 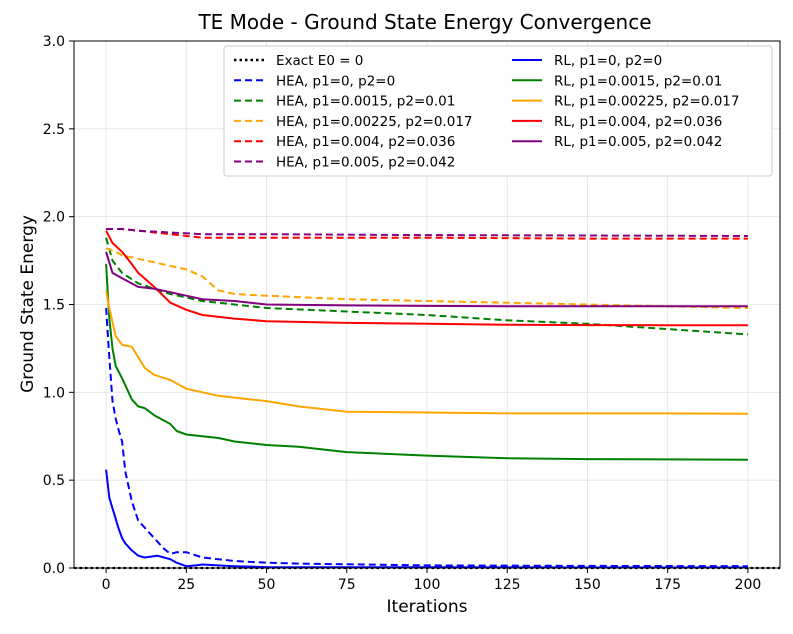 I want to click on x-tick-label: 25, so click(x=186, y=585).